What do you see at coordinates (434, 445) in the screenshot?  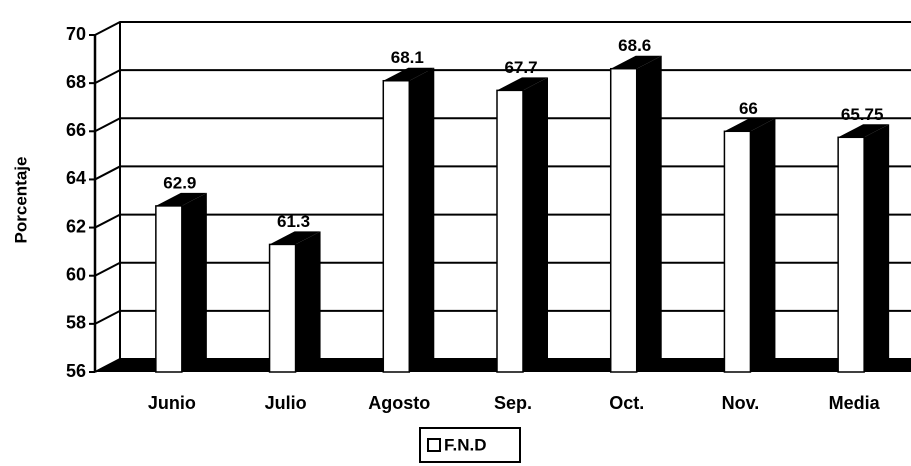 I see `legend-swatch` at bounding box center [434, 445].